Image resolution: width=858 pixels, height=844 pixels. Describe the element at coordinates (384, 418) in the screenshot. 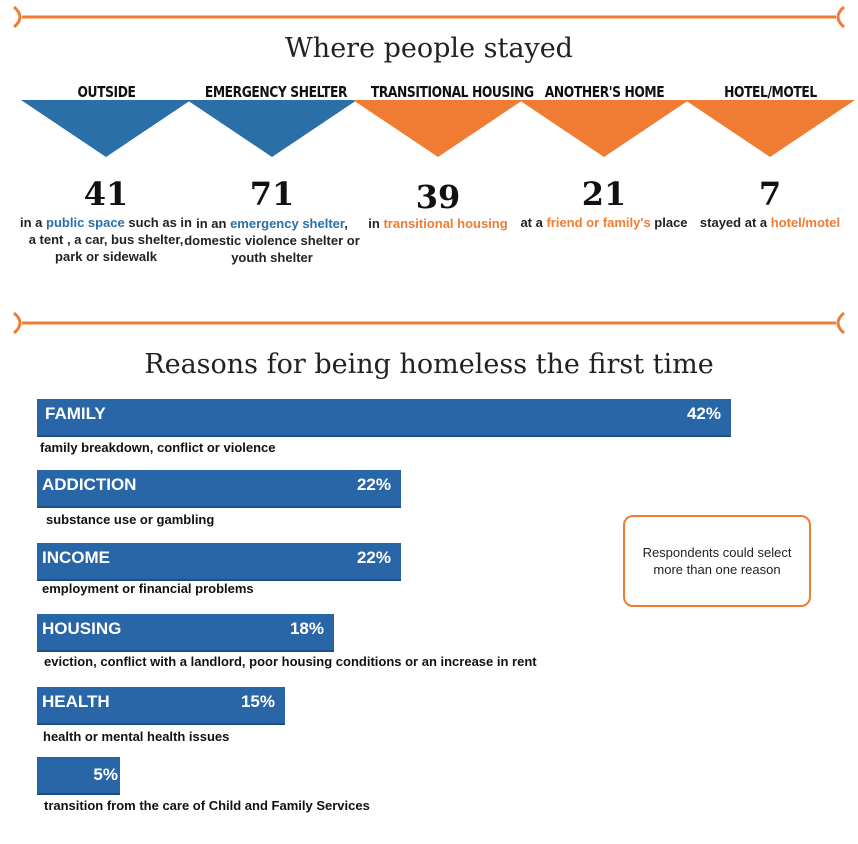

I see `bar-1: FAMILY 42%` at that location.